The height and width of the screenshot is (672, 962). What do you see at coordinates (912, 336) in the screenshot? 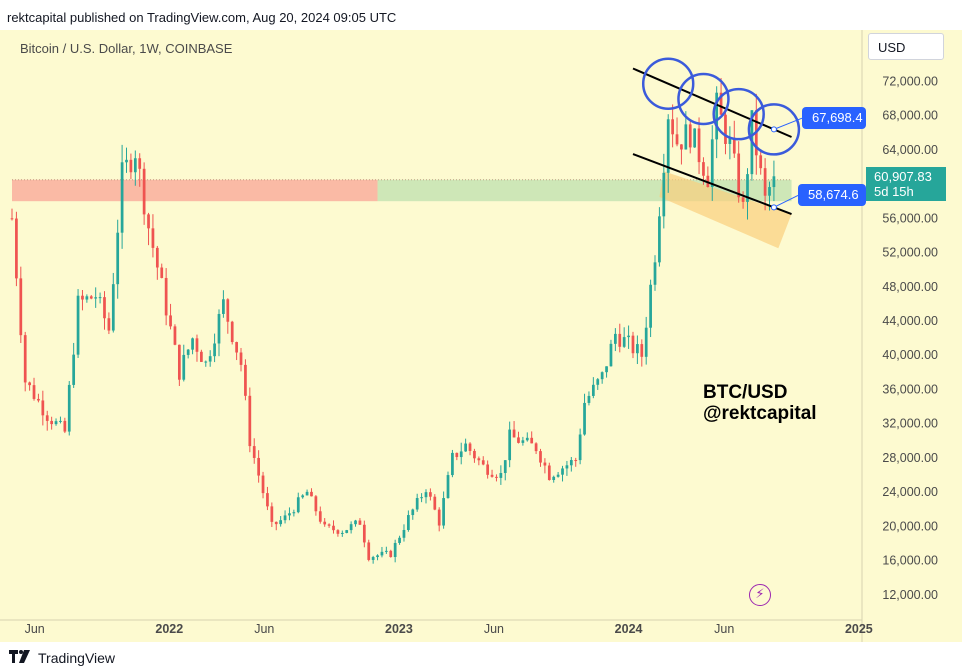
I see `price-axis-background` at bounding box center [912, 336].